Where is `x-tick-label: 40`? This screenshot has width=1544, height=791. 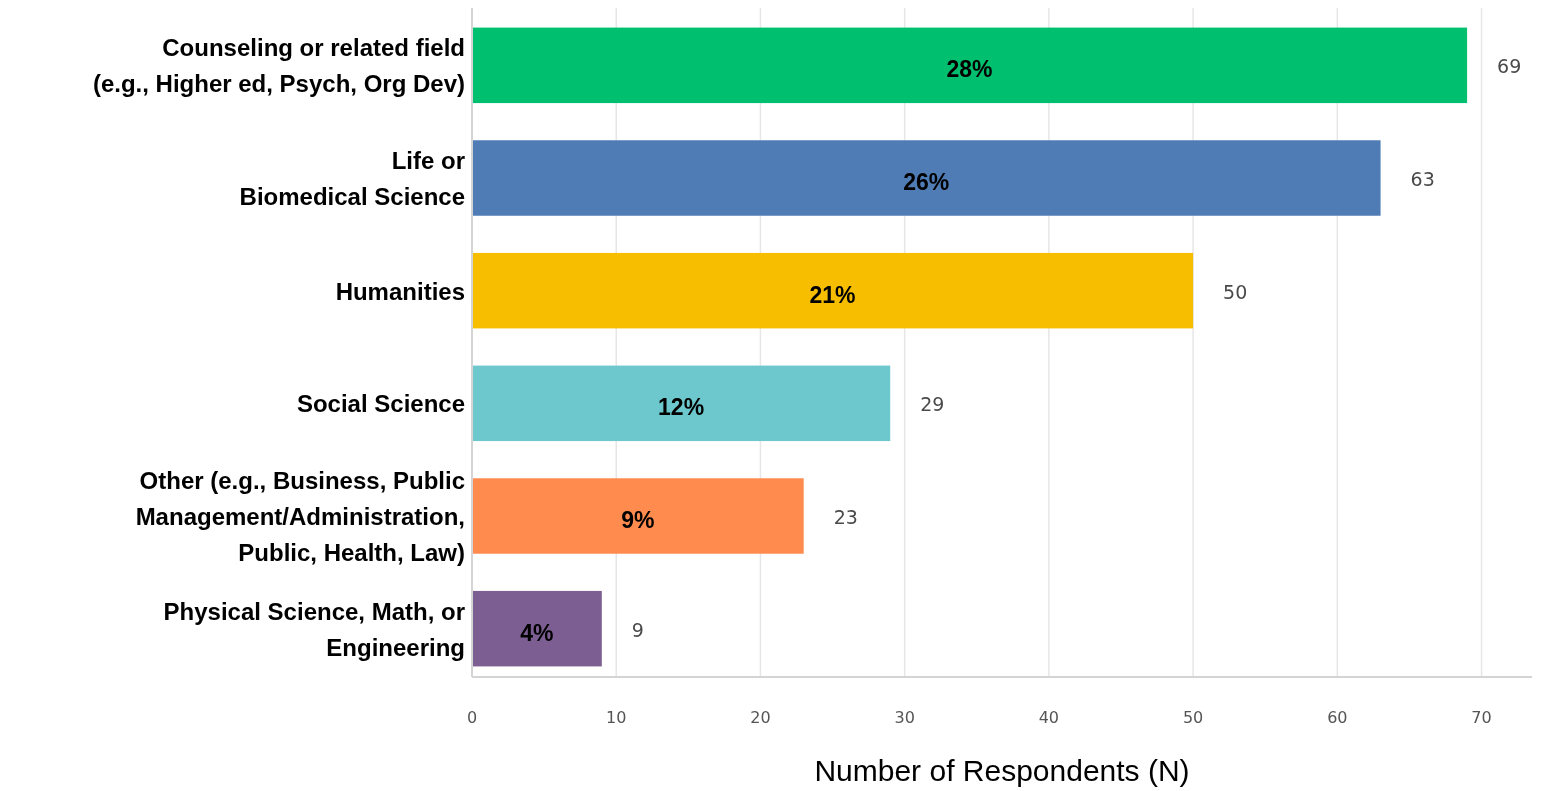
x-tick-label: 40 is located at coordinates (1049, 717).